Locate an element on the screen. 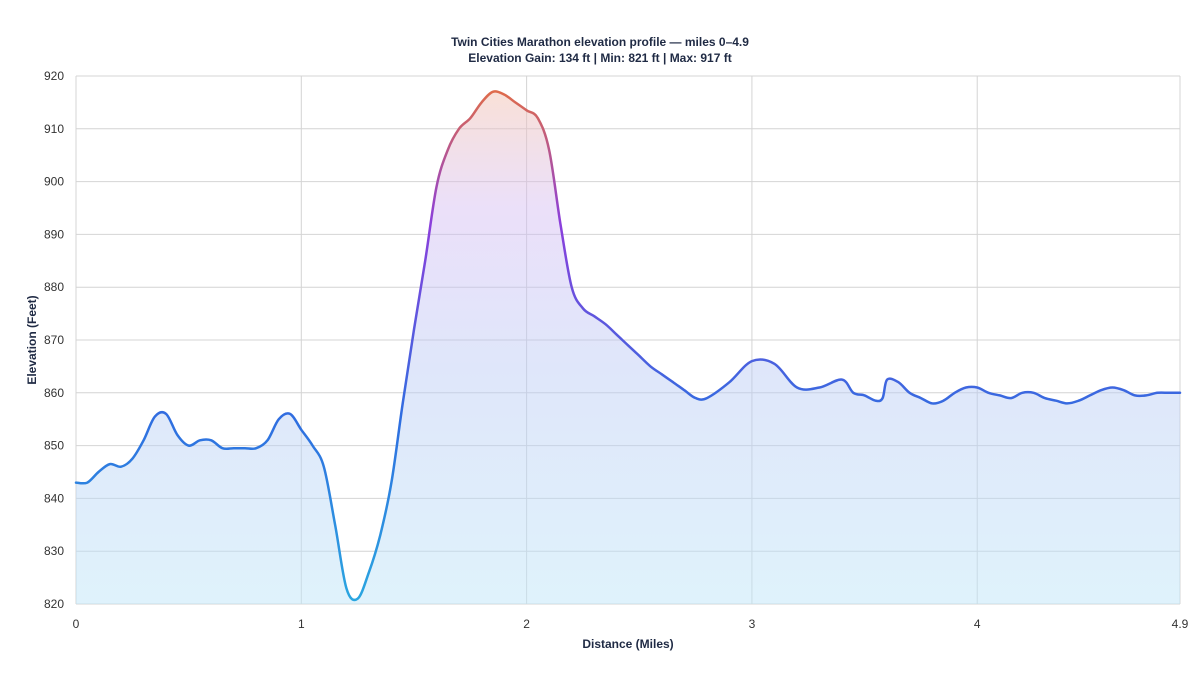 The height and width of the screenshot is (675, 1200). y-axis-title: Elevation (Feet) is located at coordinates (32, 339).